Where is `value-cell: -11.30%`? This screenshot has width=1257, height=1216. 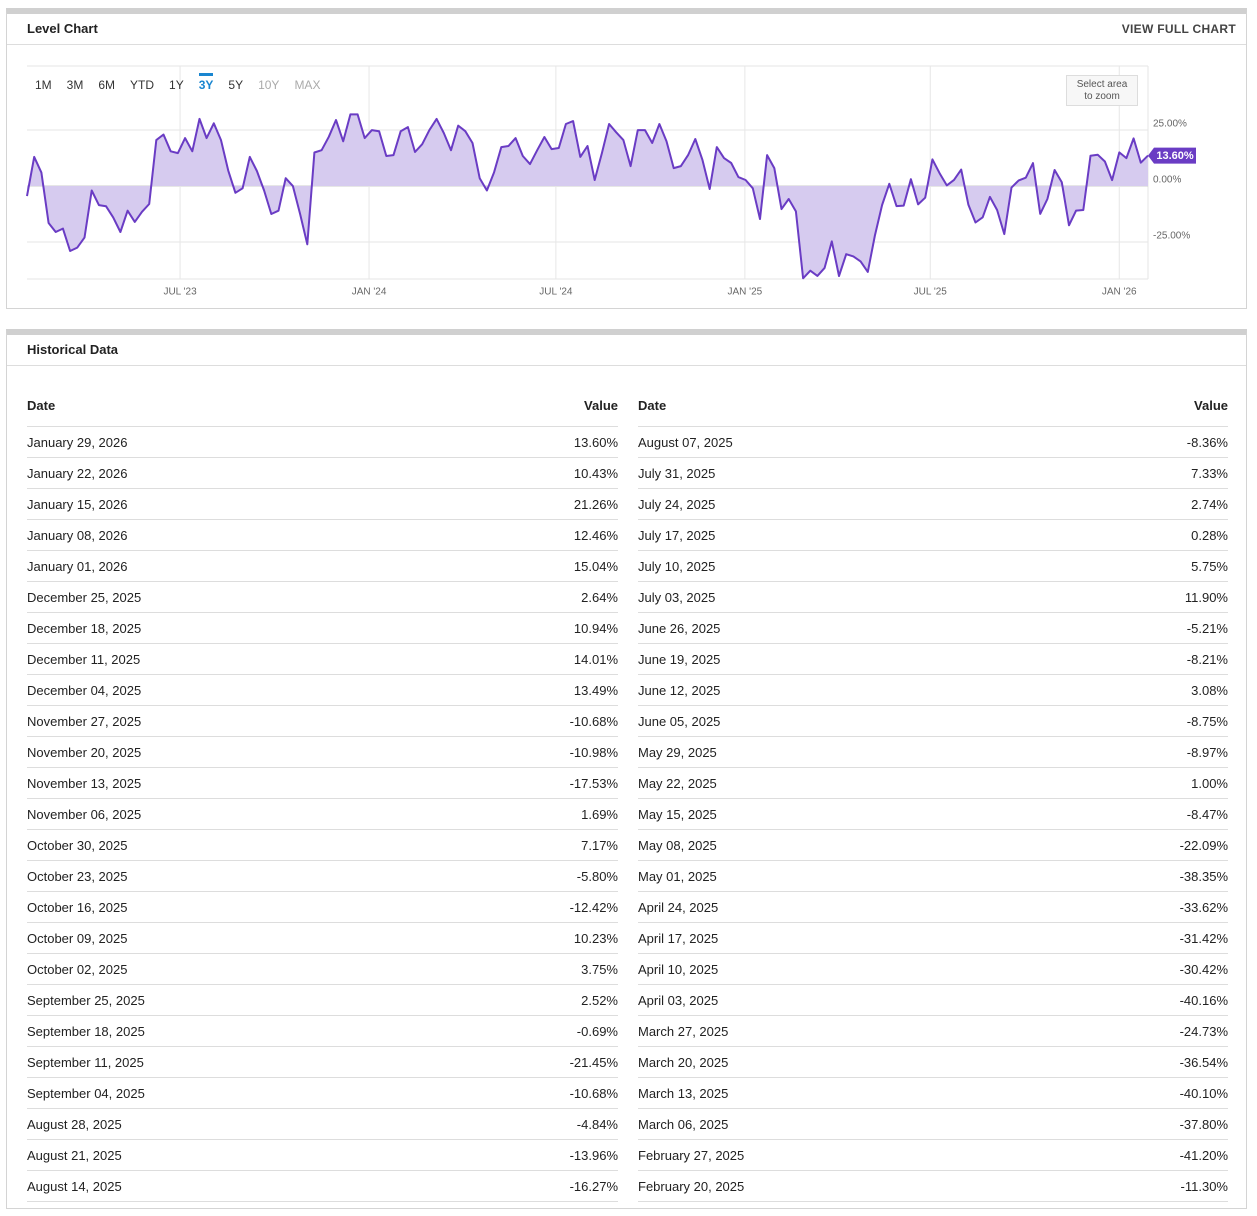
value-cell: -11.30% is located at coordinates (1204, 1186).